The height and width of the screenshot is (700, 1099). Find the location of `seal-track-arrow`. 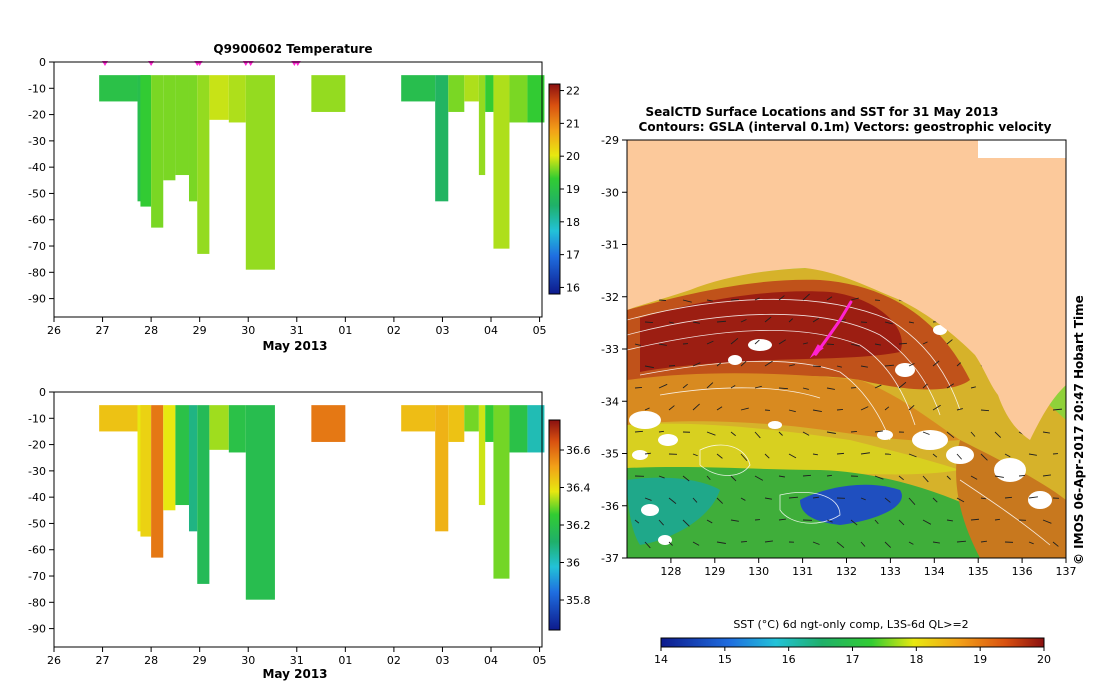

seal-track-arrow is located at coordinates (816, 351).